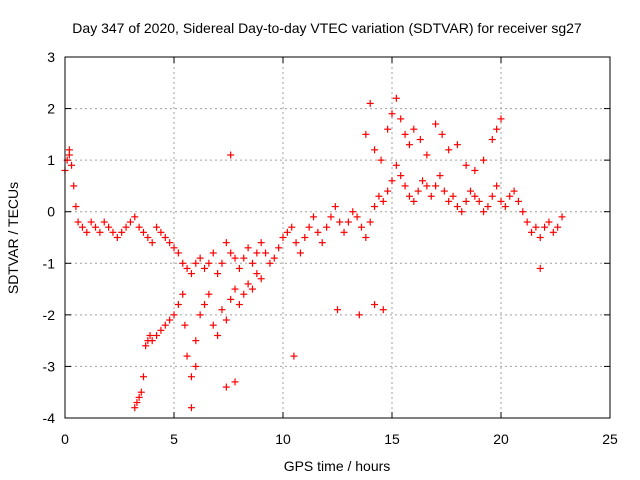  Describe the element at coordinates (49, 366) in the screenshot. I see `y-tick-label: -3` at that location.